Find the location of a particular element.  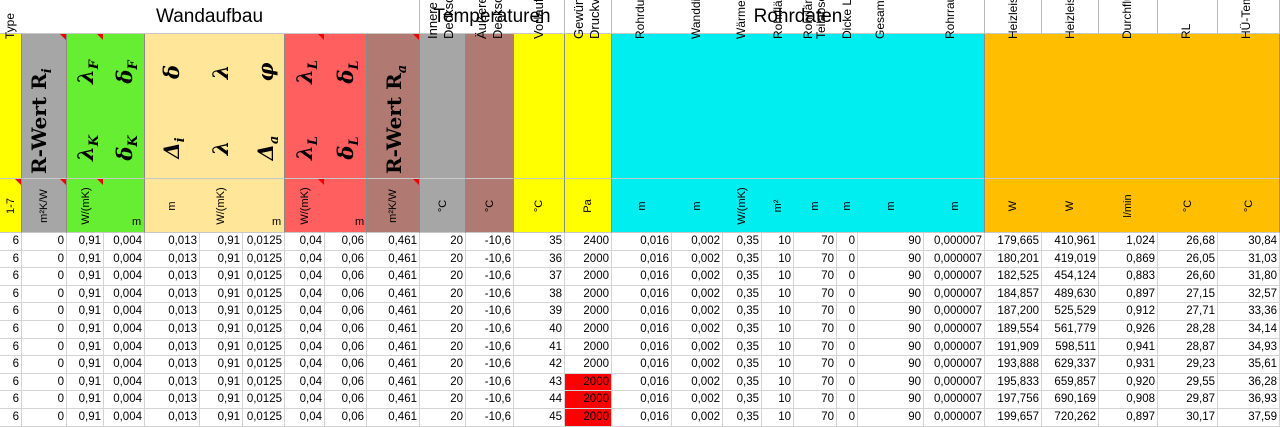

table-cell: 0,941 is located at coordinates (1128, 347).